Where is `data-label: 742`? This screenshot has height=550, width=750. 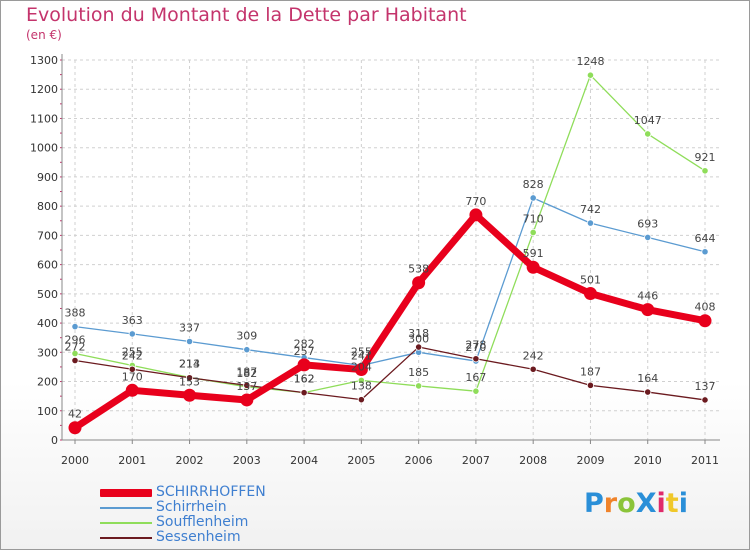 data-label: 742 is located at coordinates (590, 209).